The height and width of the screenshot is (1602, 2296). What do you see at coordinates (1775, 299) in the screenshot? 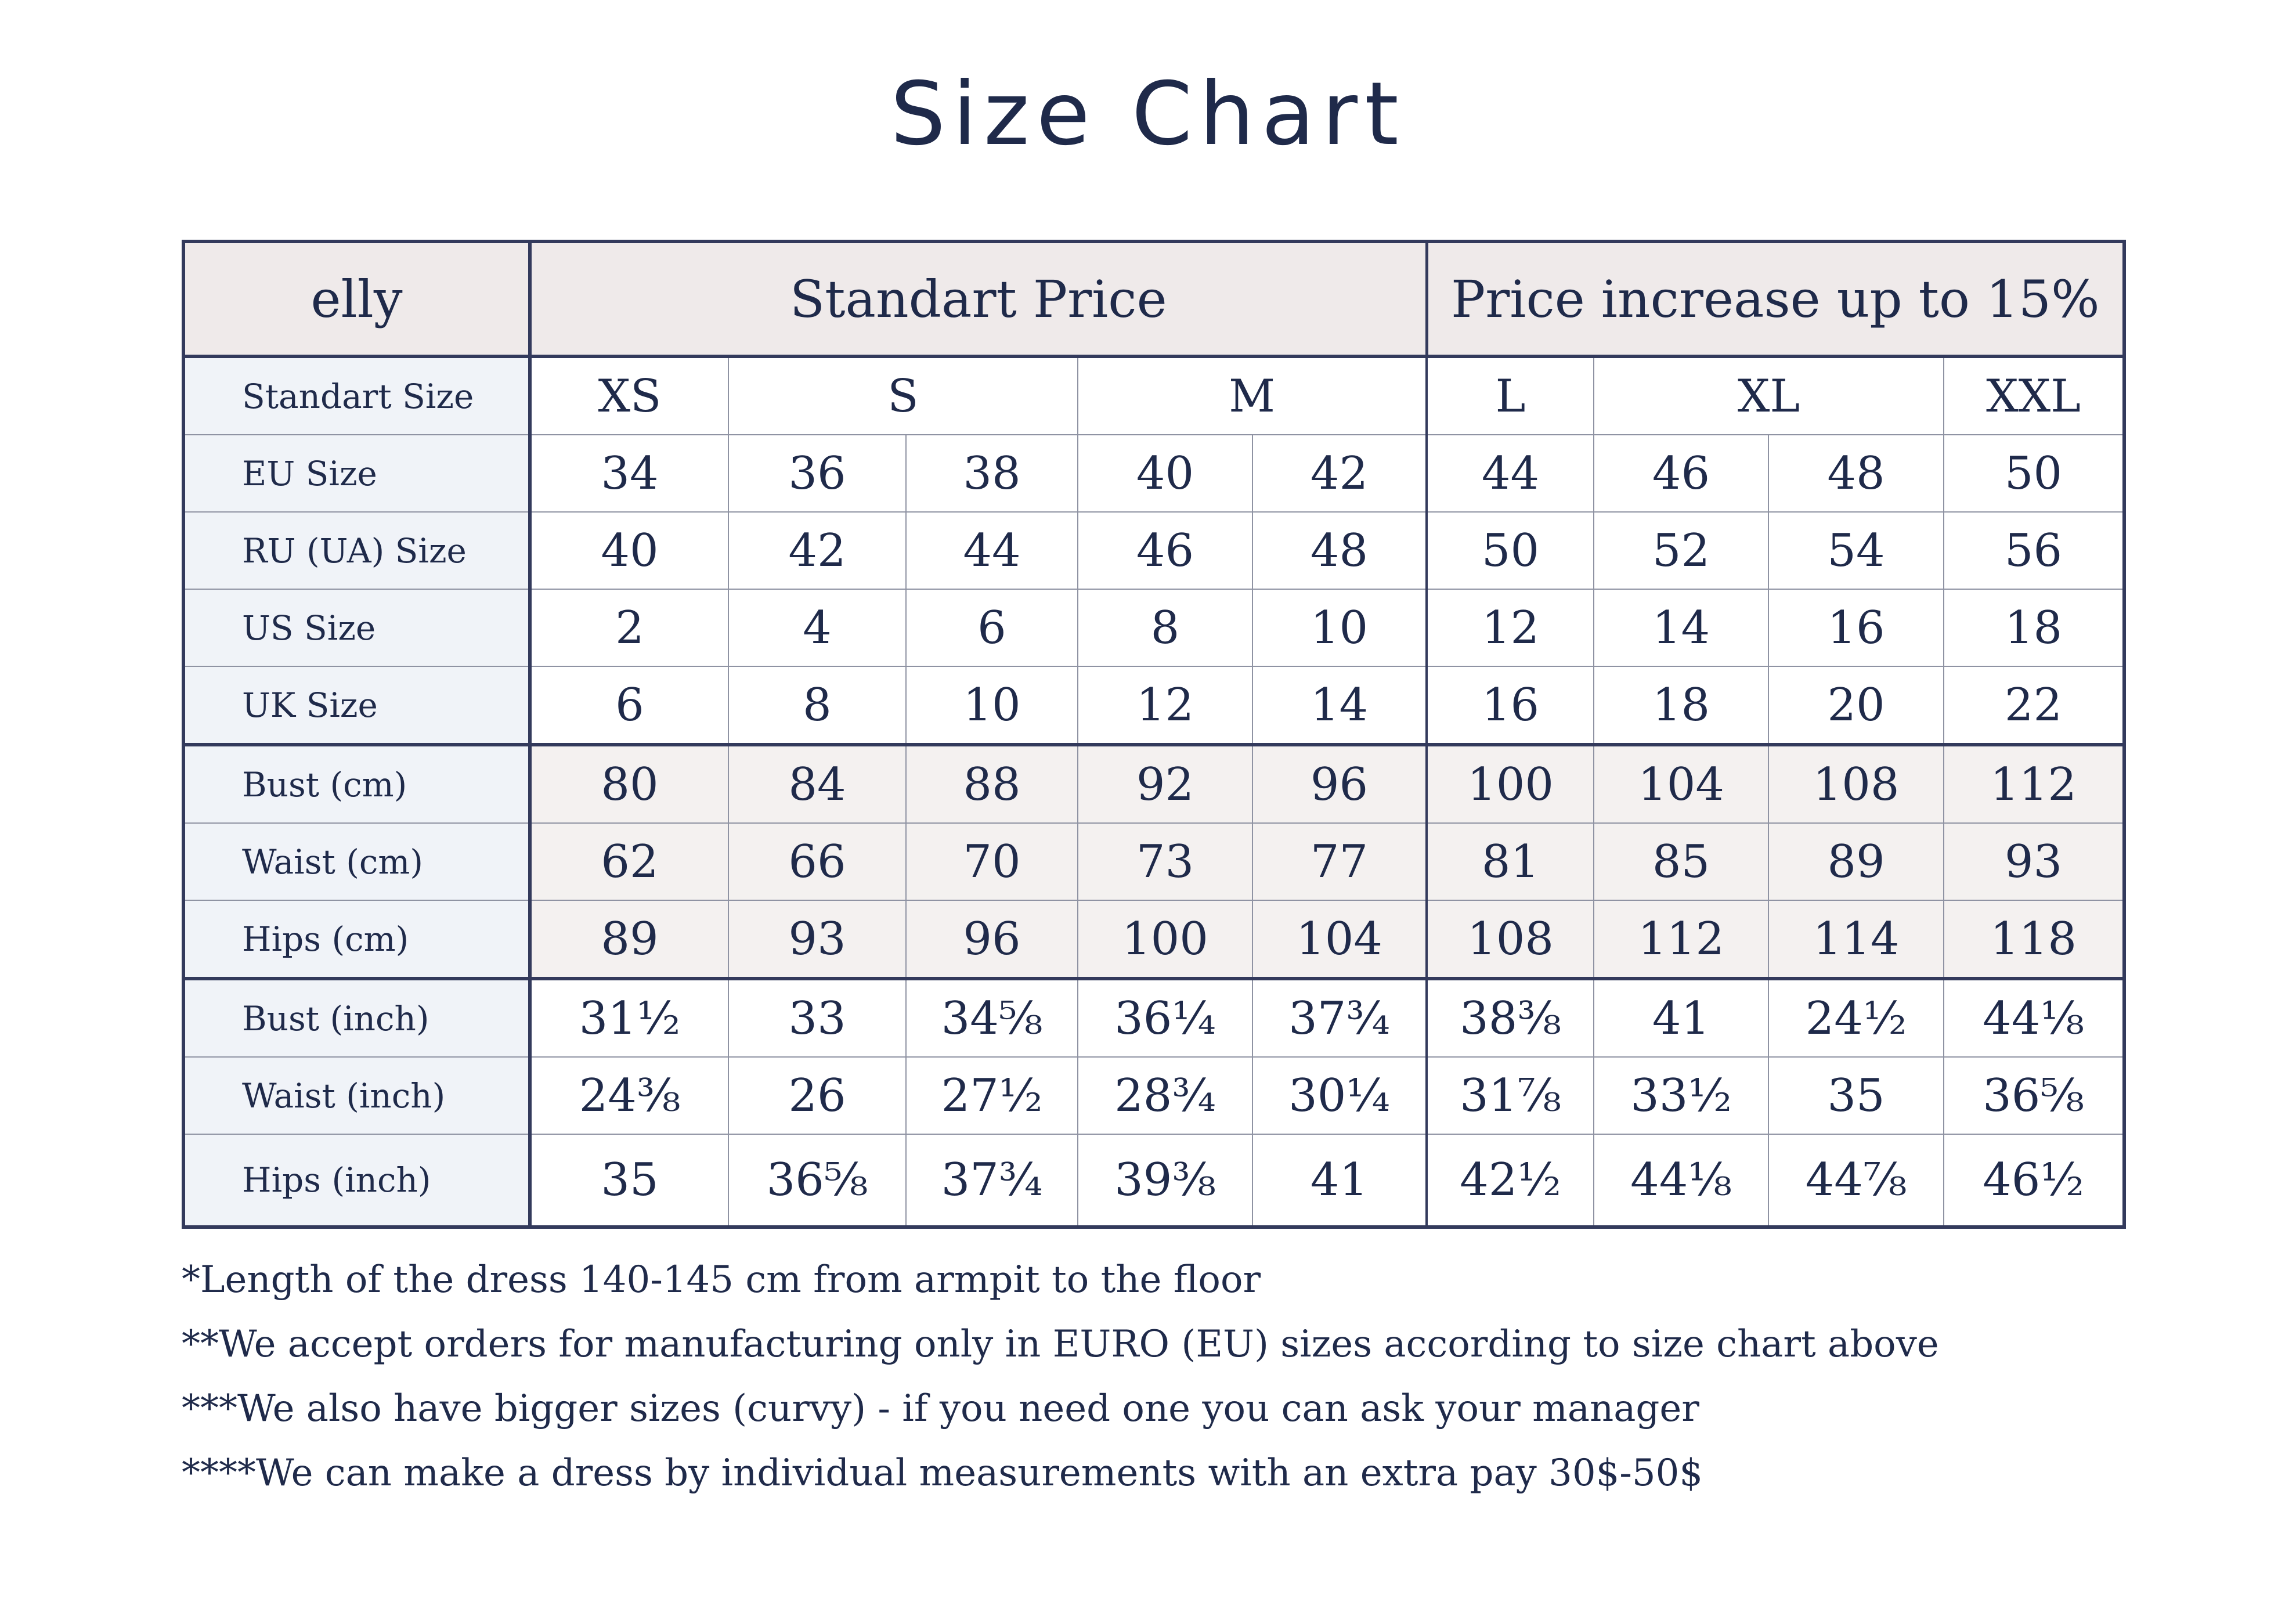
I see `group-price-increase: Price increase up to 15%` at bounding box center [1775, 299].